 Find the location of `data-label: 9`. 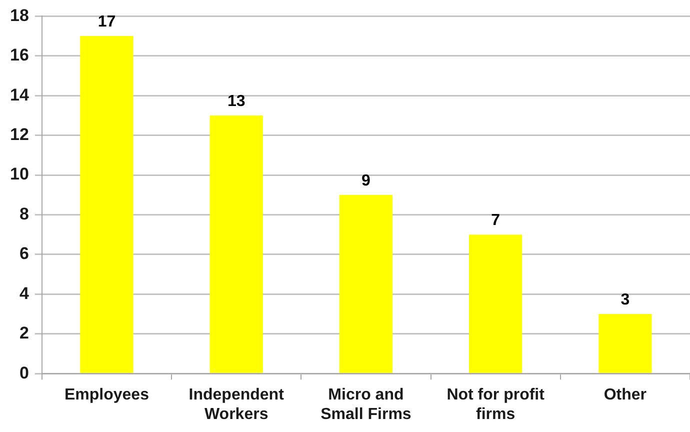

data-label: 9 is located at coordinates (366, 181).